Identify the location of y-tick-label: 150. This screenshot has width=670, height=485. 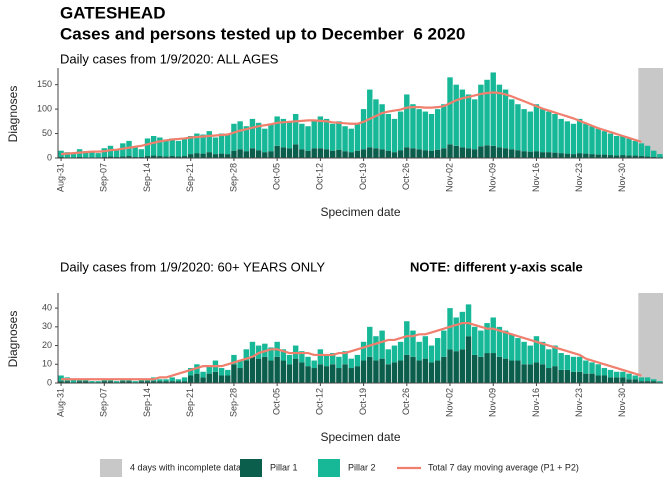
(44, 84).